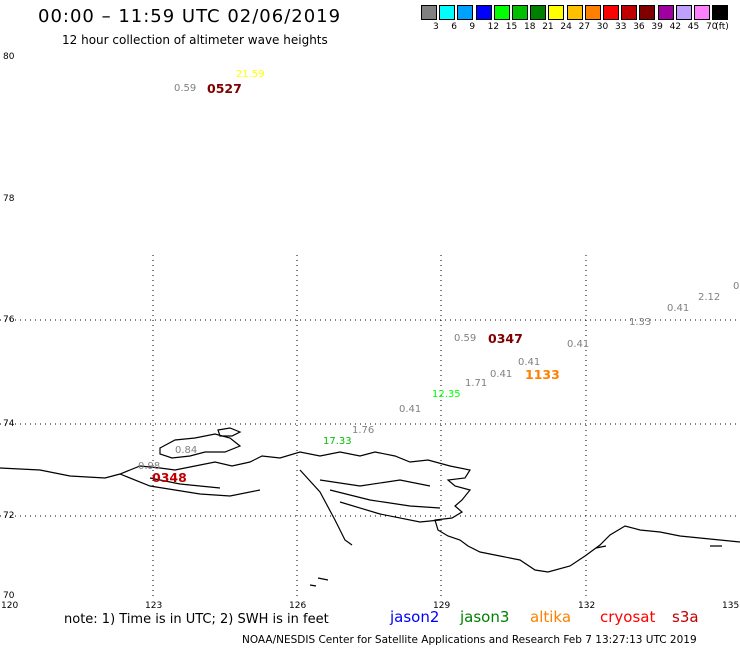 This screenshot has height=650, width=740. What do you see at coordinates (250, 74) in the screenshot?
I see `observation-label: 21.59` at bounding box center [250, 74].